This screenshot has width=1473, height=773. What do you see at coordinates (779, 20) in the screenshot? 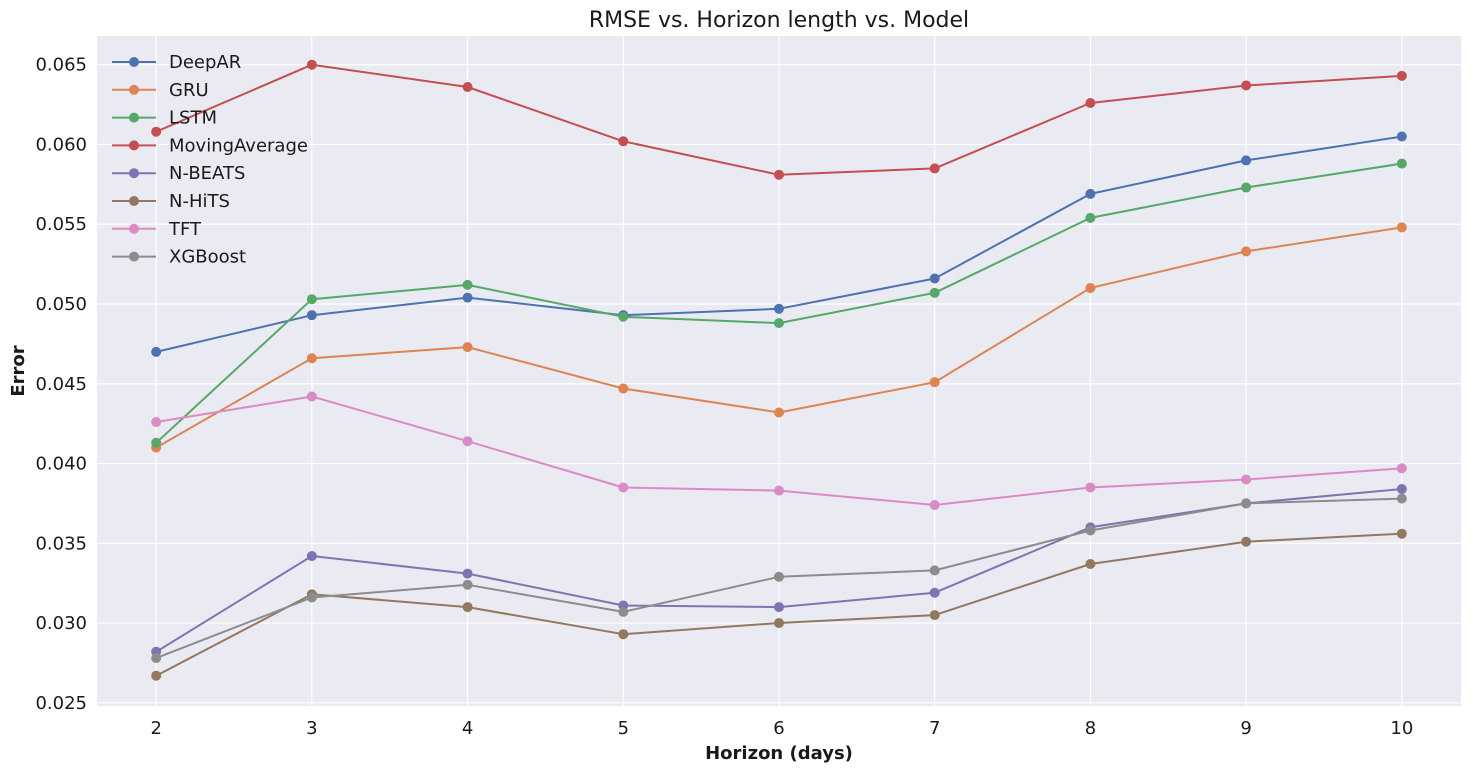
I see `chart-title: RMSE vs. Horizon length vs. Model` at bounding box center [779, 20].